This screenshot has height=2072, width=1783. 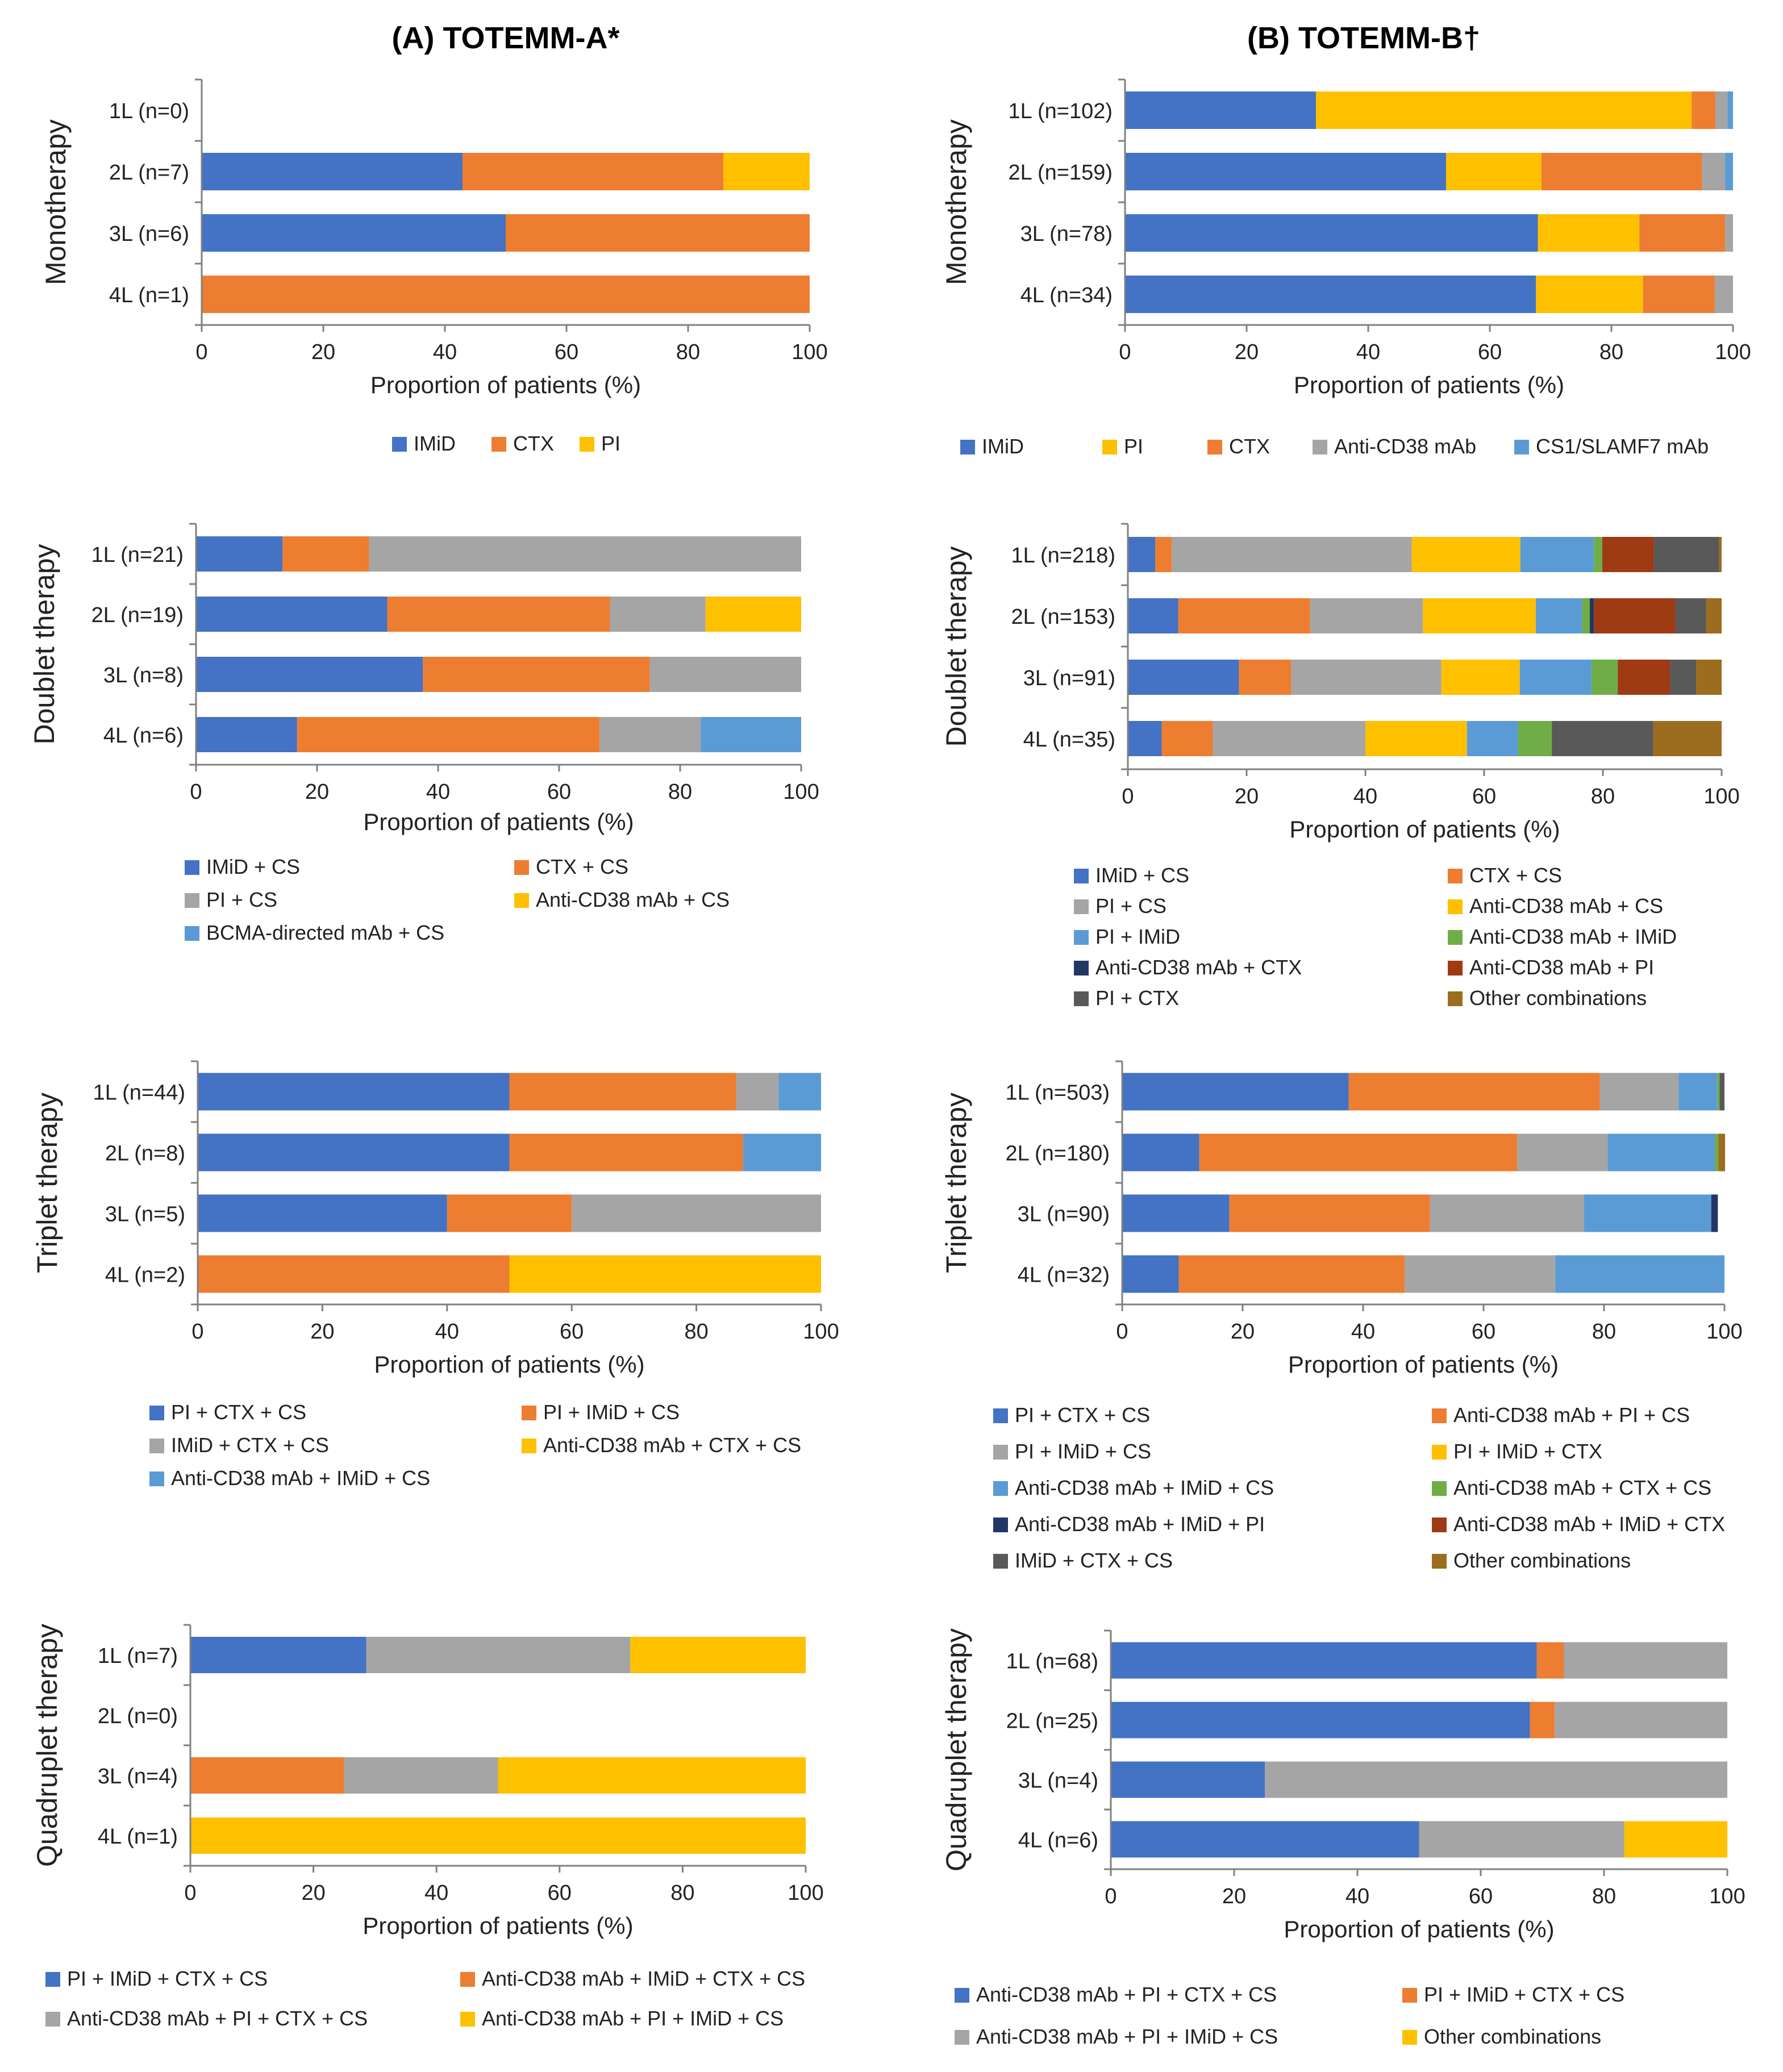 I want to click on category-label: 4L (n=1), so click(x=138, y=1837).